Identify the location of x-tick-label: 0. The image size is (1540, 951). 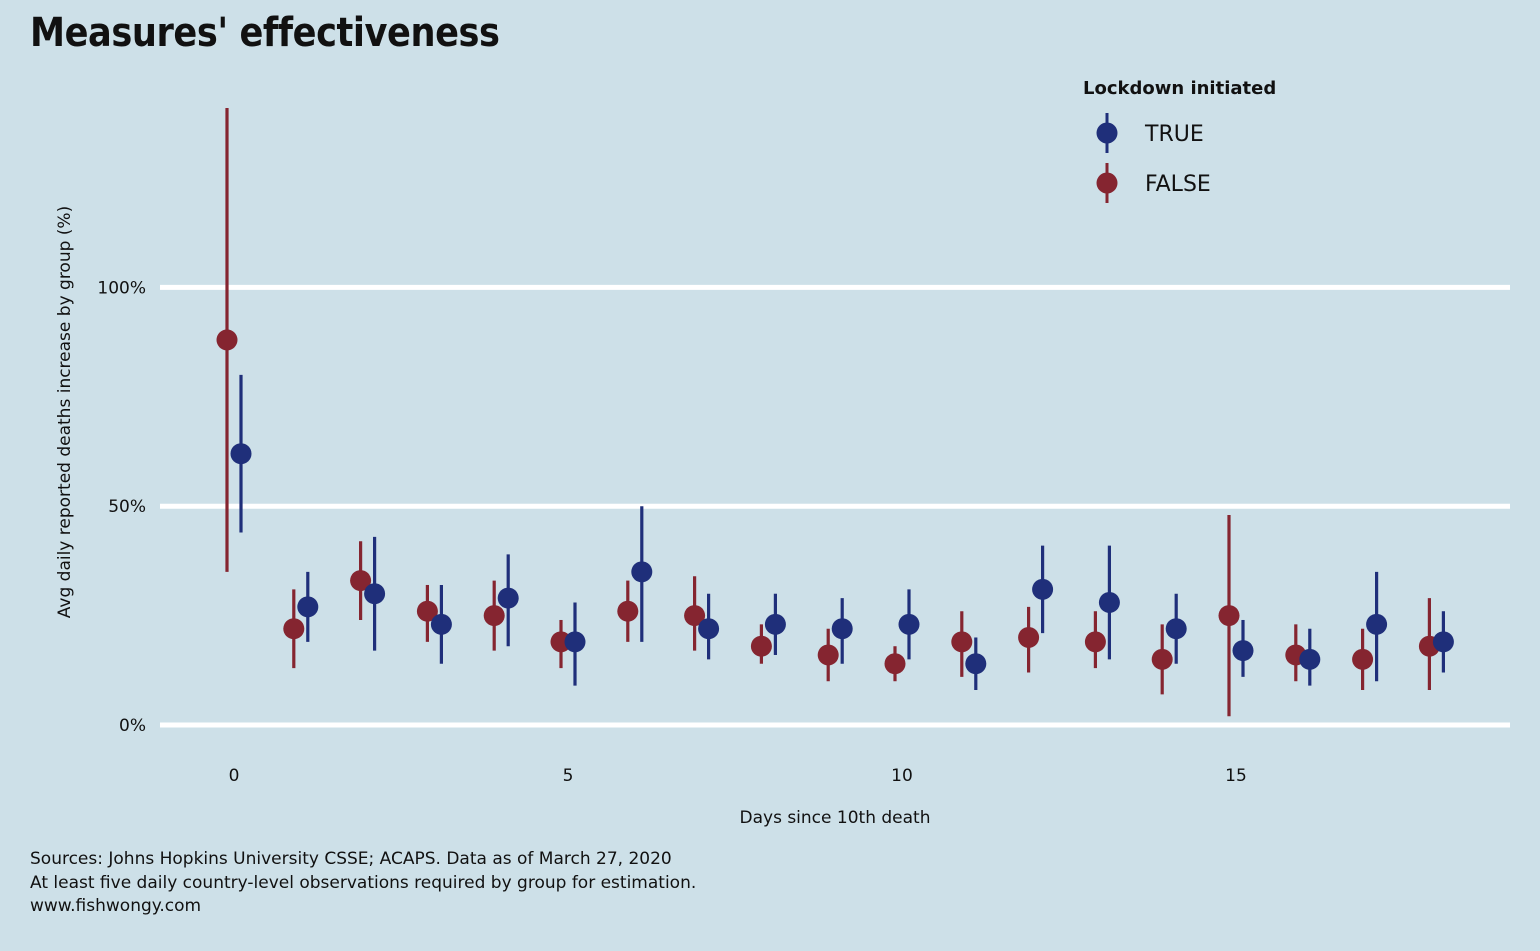
(234, 776).